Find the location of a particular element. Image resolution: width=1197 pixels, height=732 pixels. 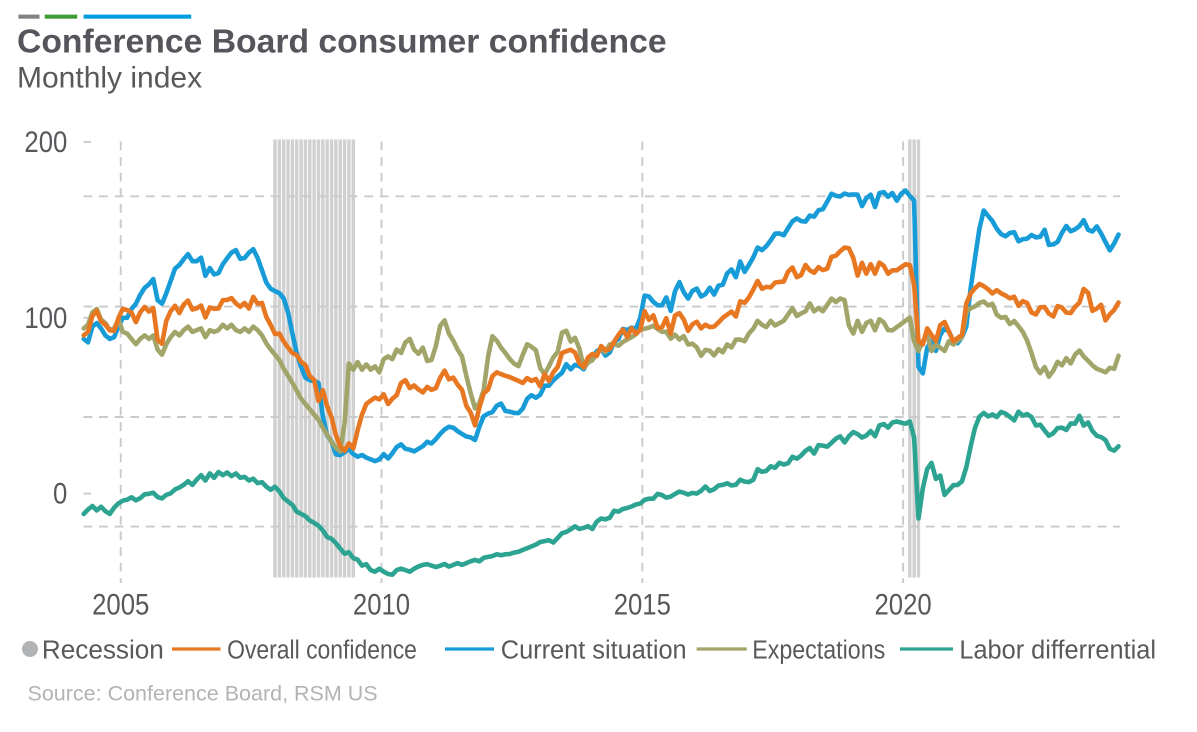

svg-text: 200 is located at coordinates (45, 141).